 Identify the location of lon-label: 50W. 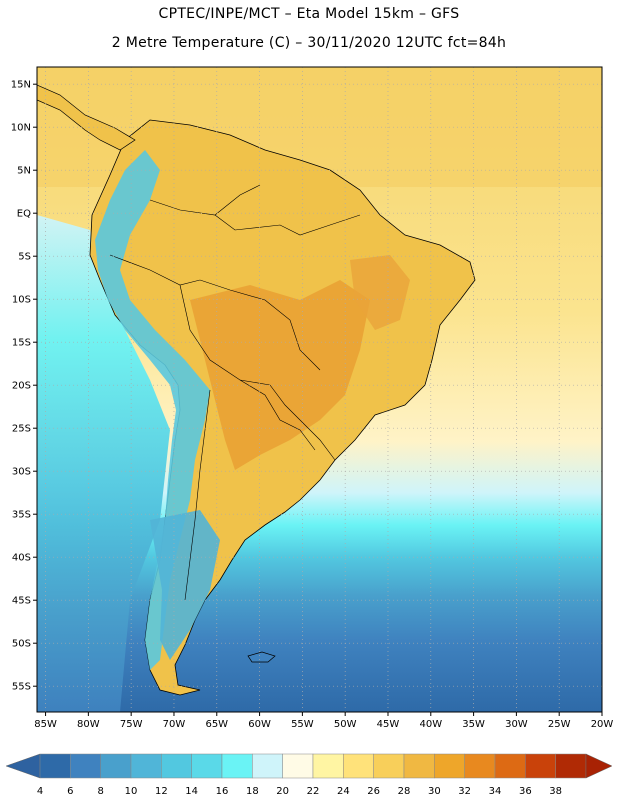
(345, 724).